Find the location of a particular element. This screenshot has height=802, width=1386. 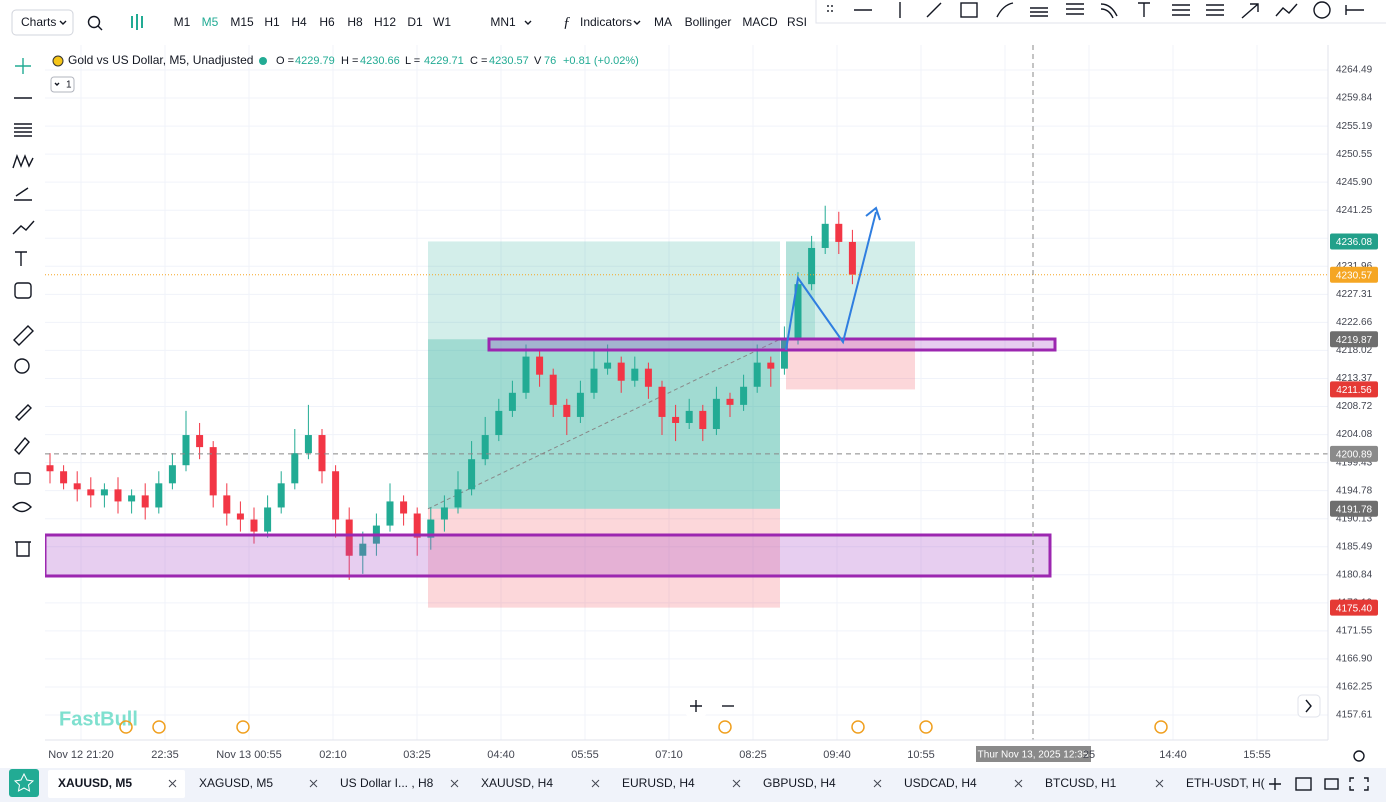

study: MA is located at coordinates (663, 22).